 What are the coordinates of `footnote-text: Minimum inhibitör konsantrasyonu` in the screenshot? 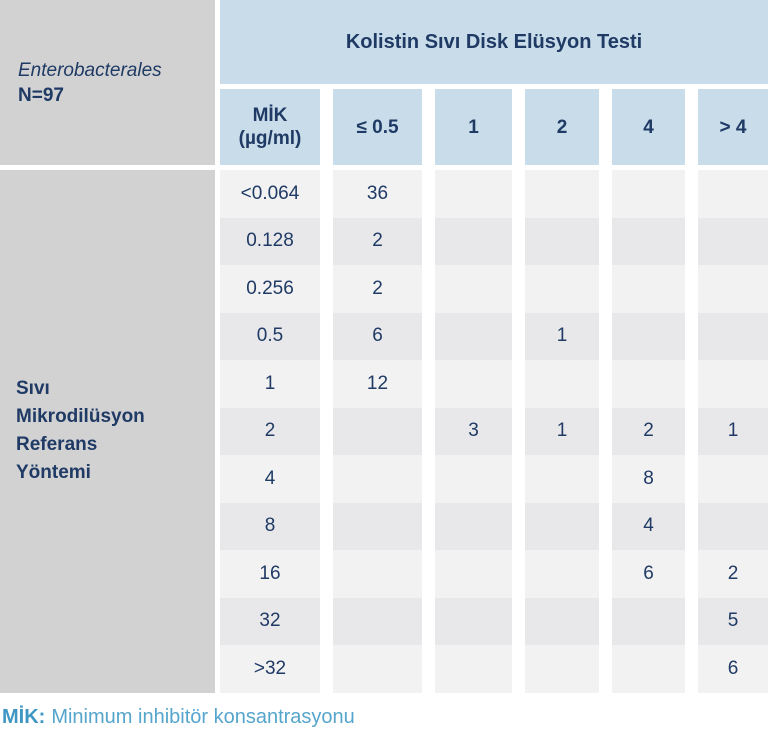 It's located at (203, 716).